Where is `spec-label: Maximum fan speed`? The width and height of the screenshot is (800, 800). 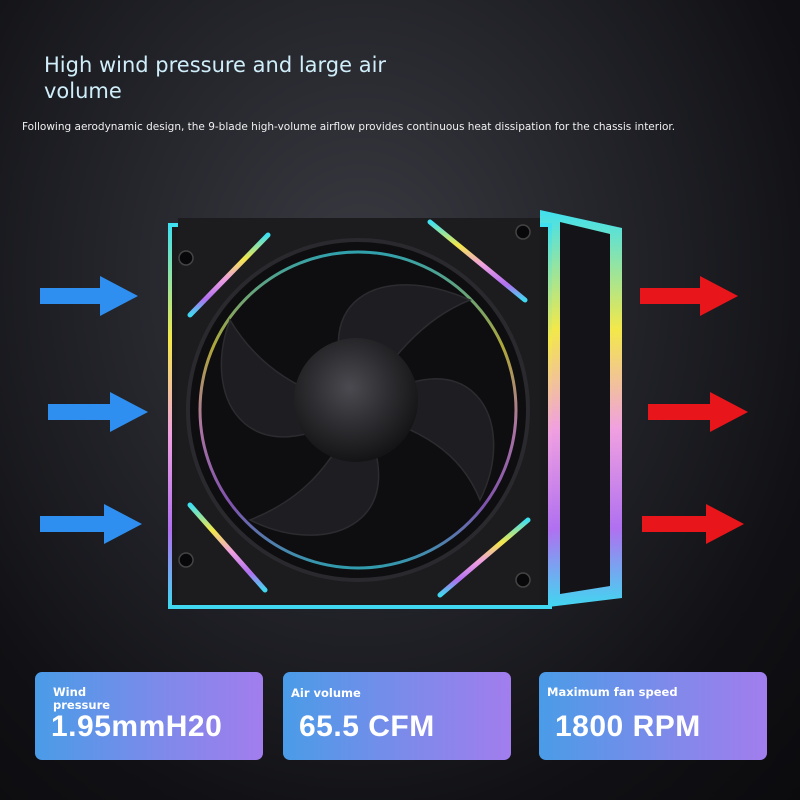
spec-label: Maximum fan speed is located at coordinates (612, 692).